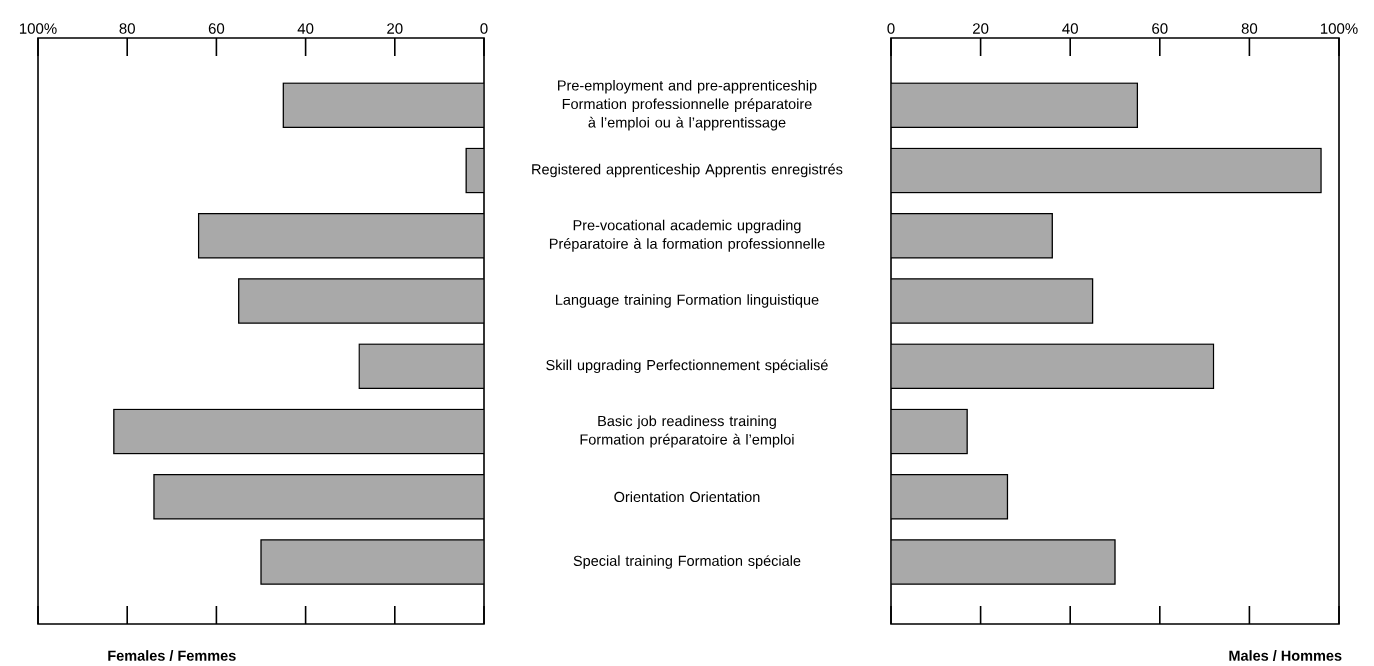  Describe the element at coordinates (687, 366) in the screenshot. I see `y-tick-label: Skill upgrading Perfectionnement spécialisé` at that location.